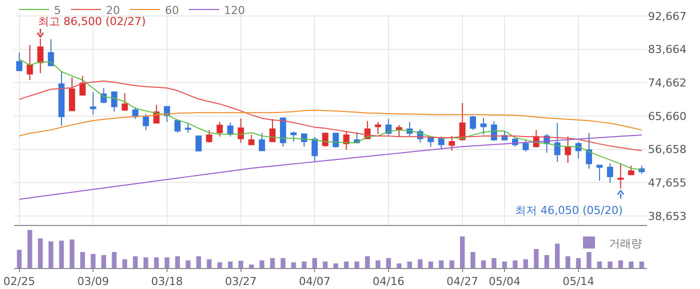  What do you see at coordinates (92, 21) in the screenshot?
I see `annotation: 최고 86,500 (02/27)` at bounding box center [92, 21].